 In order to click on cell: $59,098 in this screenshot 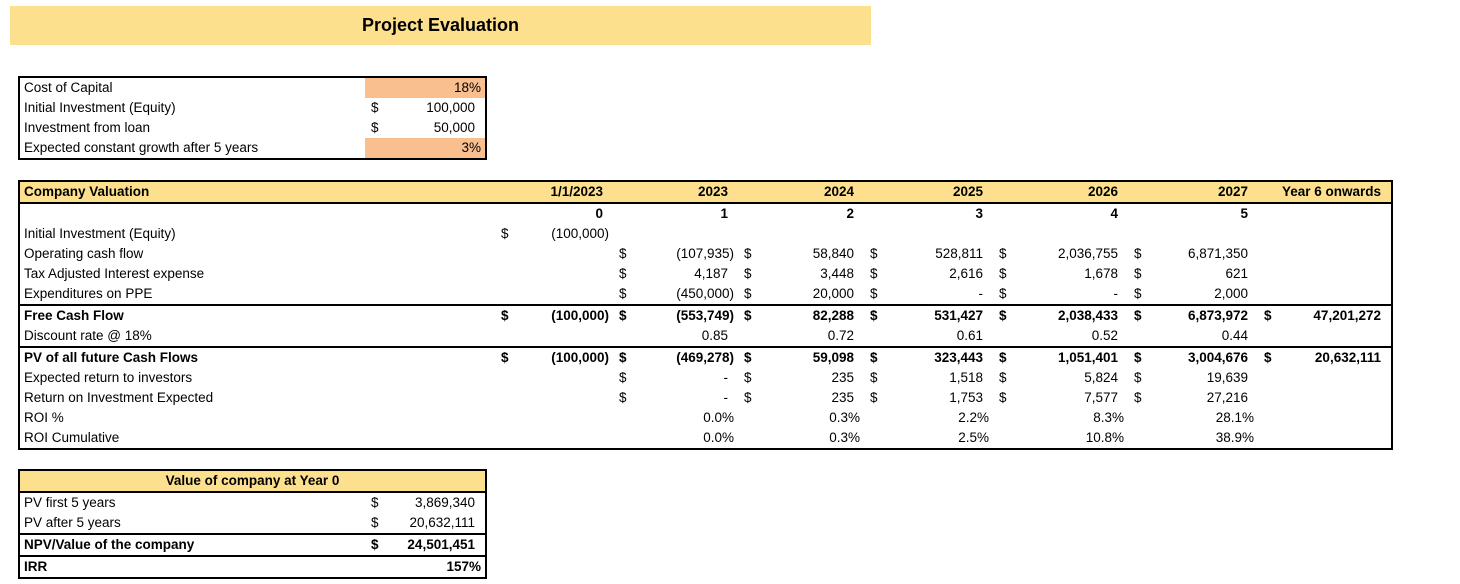, I will do `click(801, 357)`.